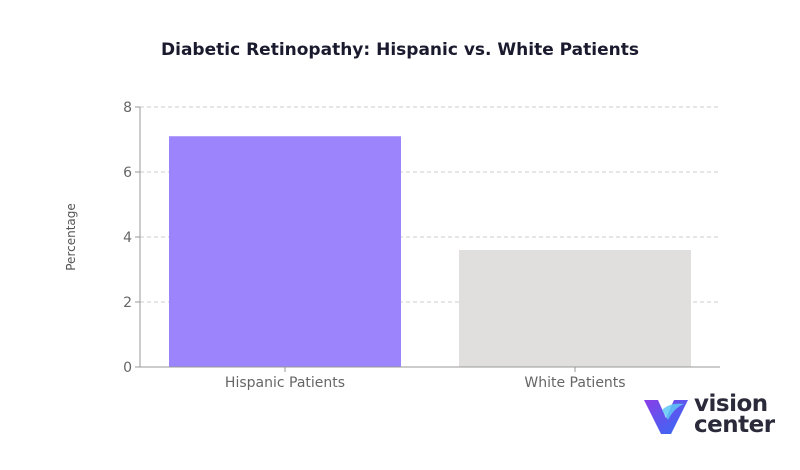  I want to click on y-tick-labels: 0 2 4 6 8, so click(131, 238).